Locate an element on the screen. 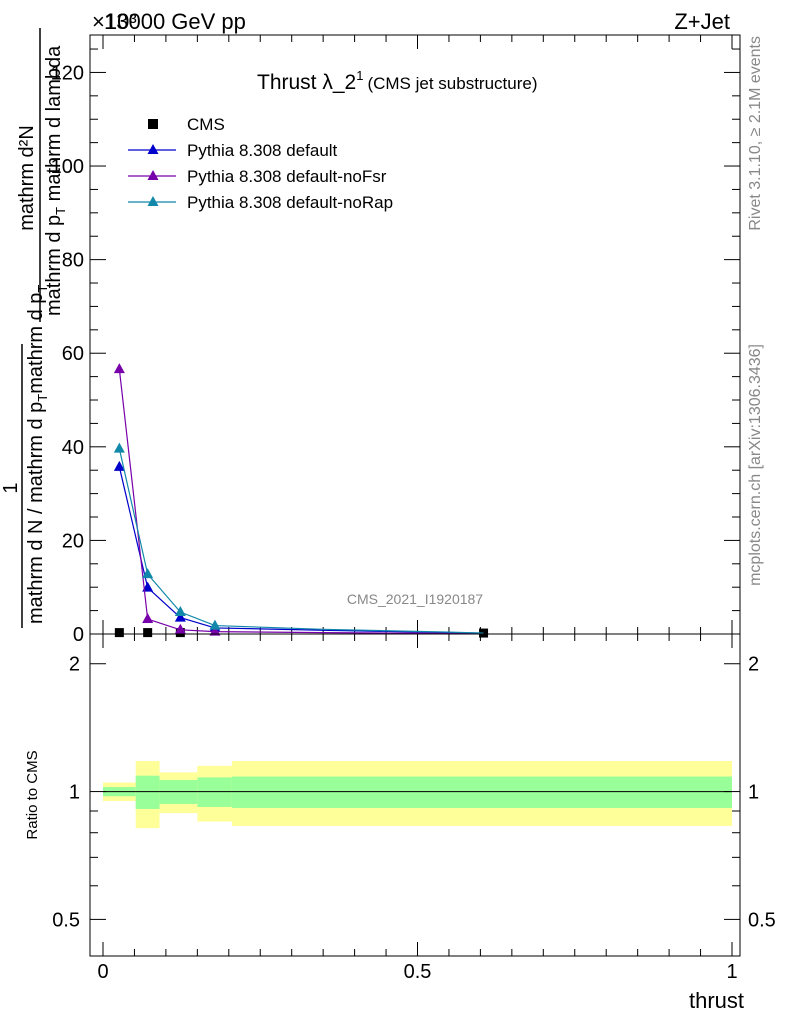  legend-label: Pythia 8.308 default-noFsr is located at coordinates (287, 176).